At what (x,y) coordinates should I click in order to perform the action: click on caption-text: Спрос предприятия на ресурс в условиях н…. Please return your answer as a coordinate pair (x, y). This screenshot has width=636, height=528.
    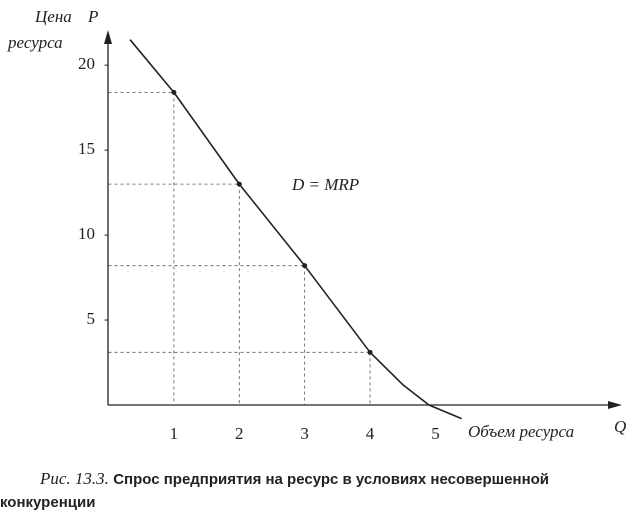
    Looking at the image, I should click on (275, 491).